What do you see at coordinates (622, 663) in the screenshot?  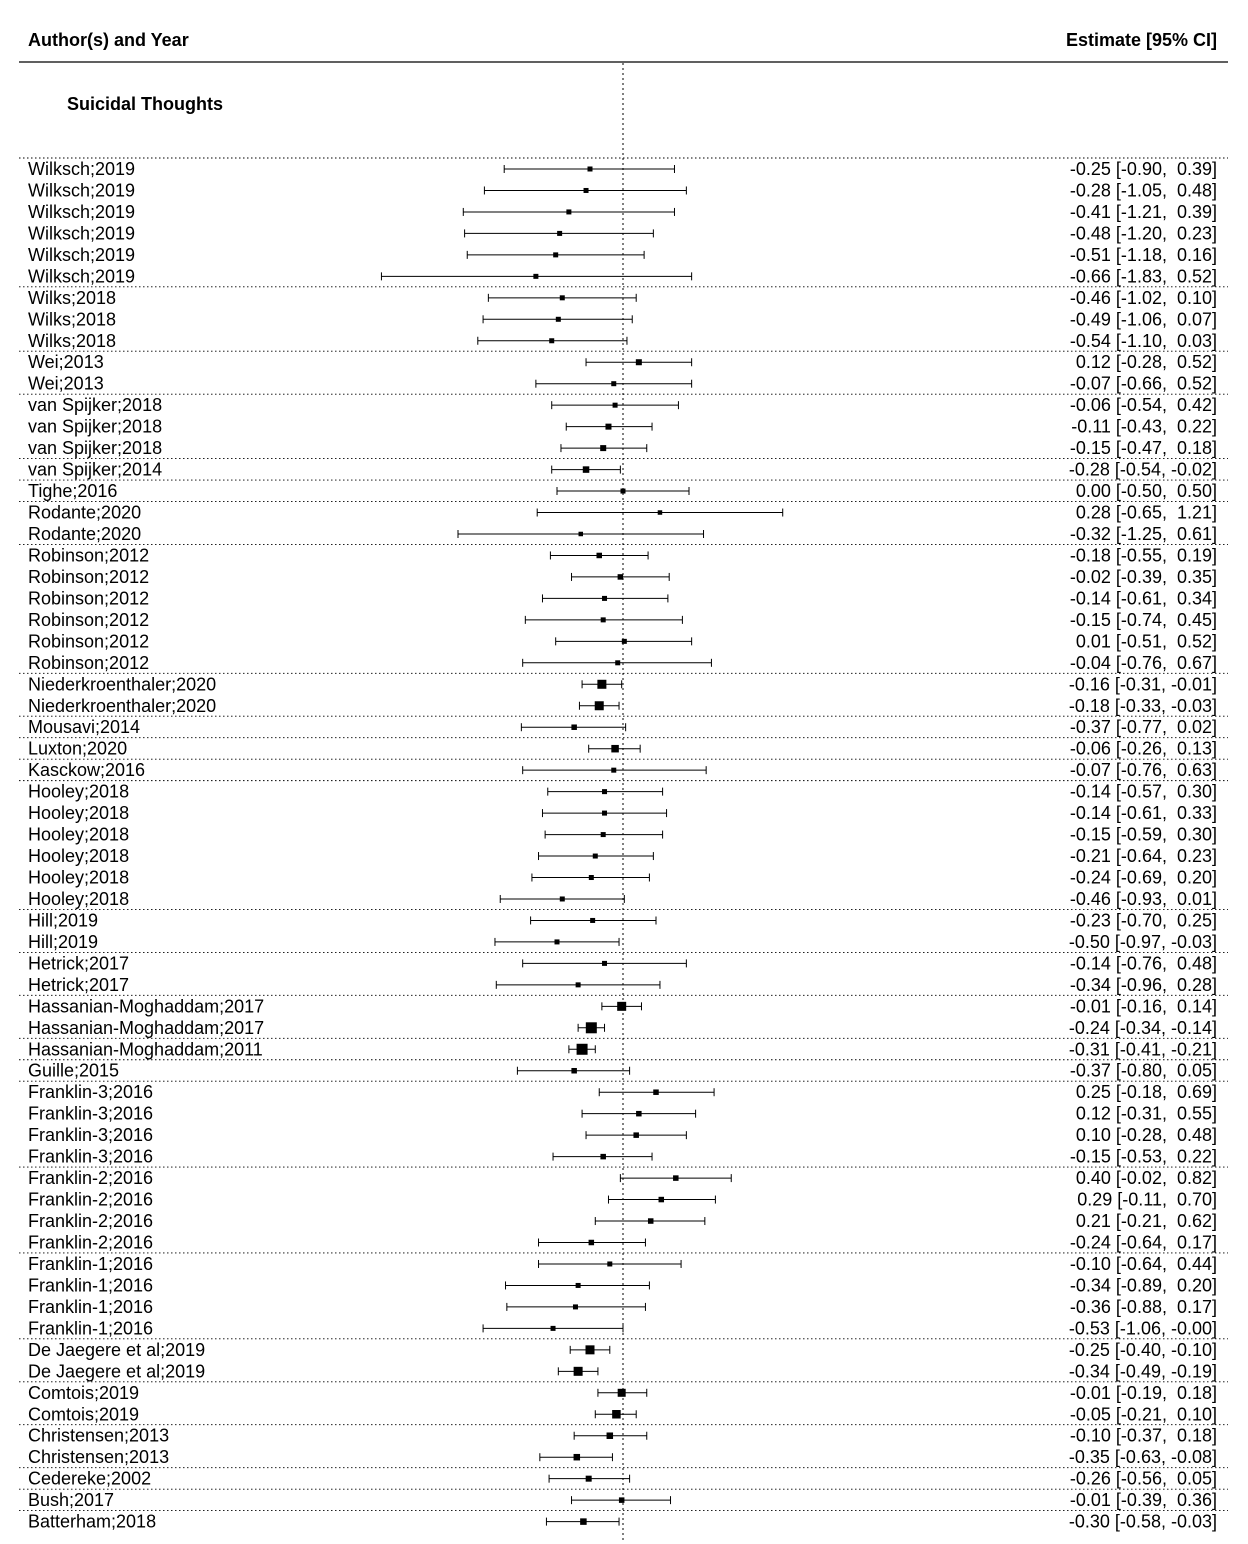 I see `study-row: Robinson;2012 -0.04 [-0.76, 0.67]` at bounding box center [622, 663].